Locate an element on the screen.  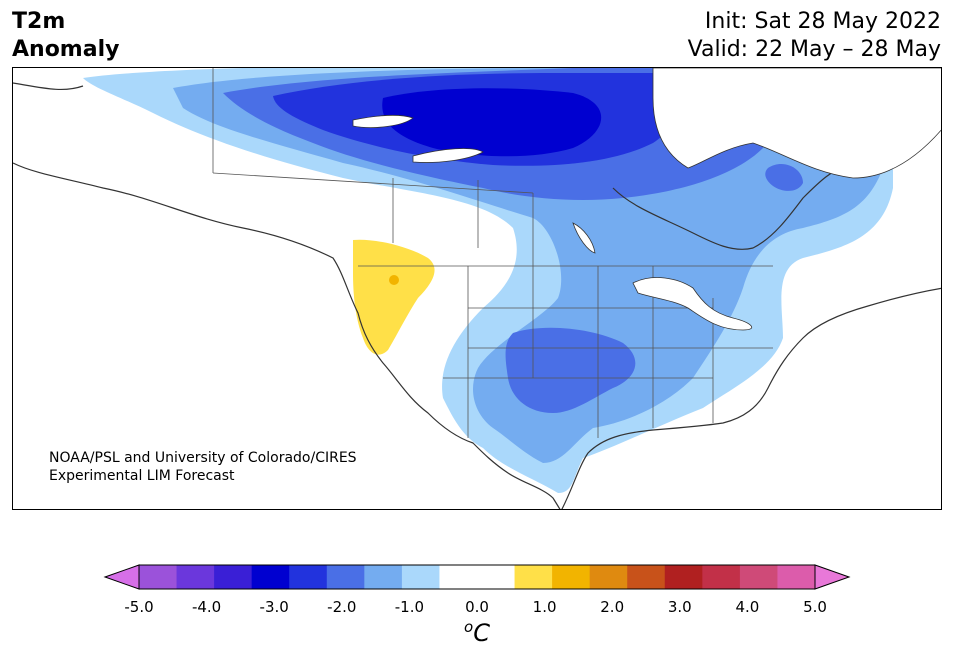
unit-text: C is located at coordinates (481, 633).